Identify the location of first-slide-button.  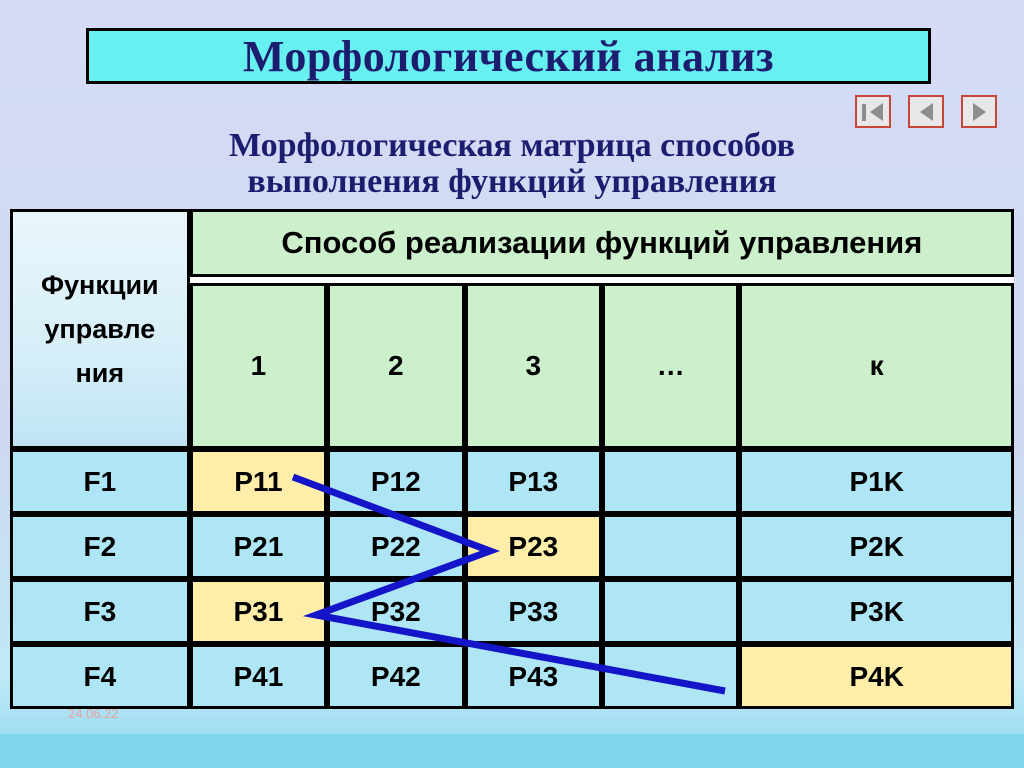
(873, 111).